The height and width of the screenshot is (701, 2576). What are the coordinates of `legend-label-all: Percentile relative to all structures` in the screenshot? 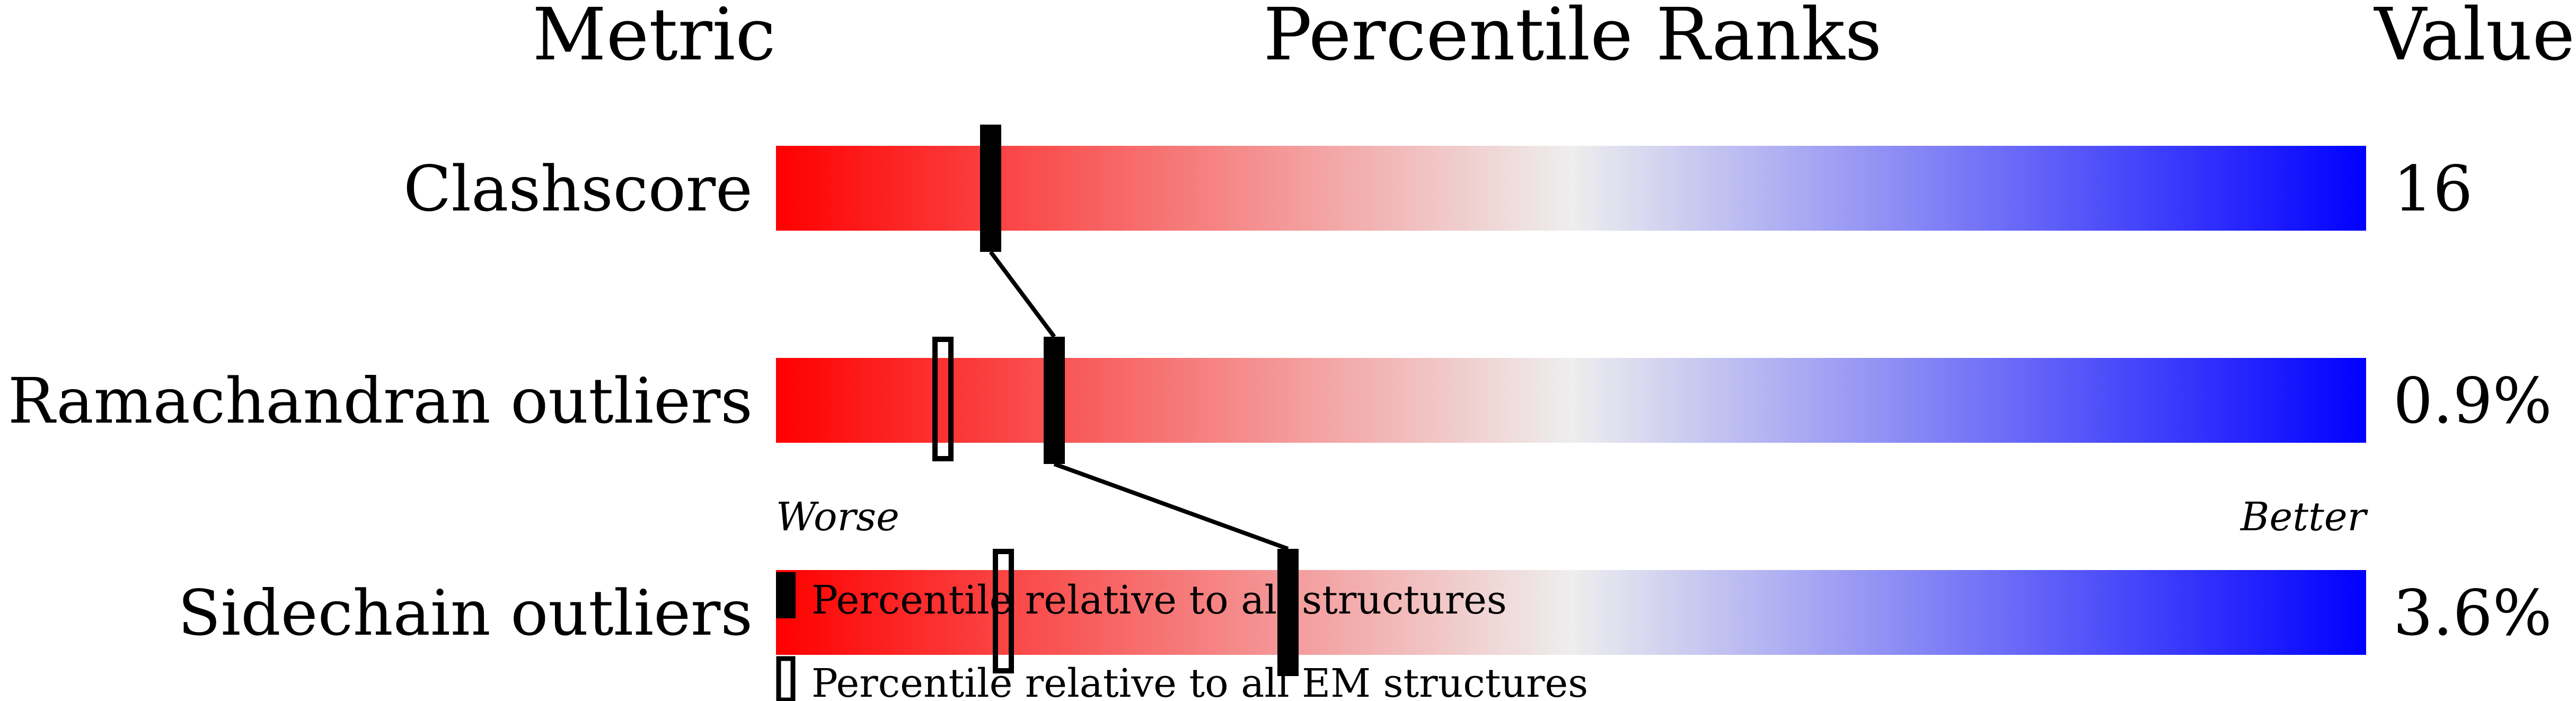 It's located at (1159, 600).